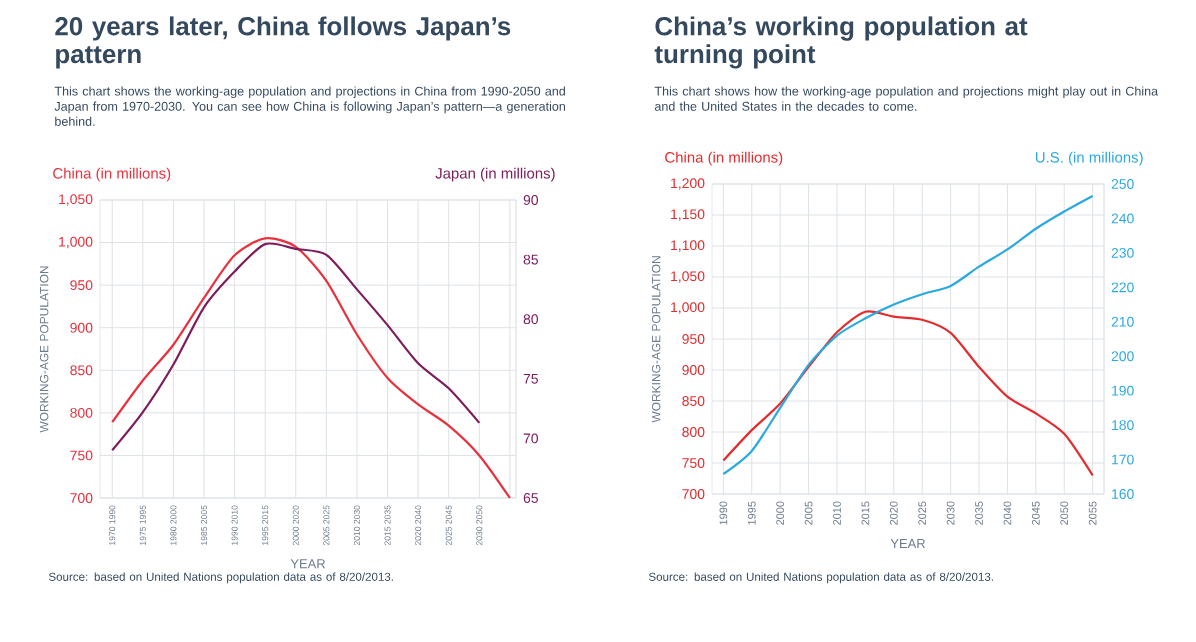 The height and width of the screenshot is (642, 1196). I want to click on chart-title: China’s working population at turning point, so click(841, 42).